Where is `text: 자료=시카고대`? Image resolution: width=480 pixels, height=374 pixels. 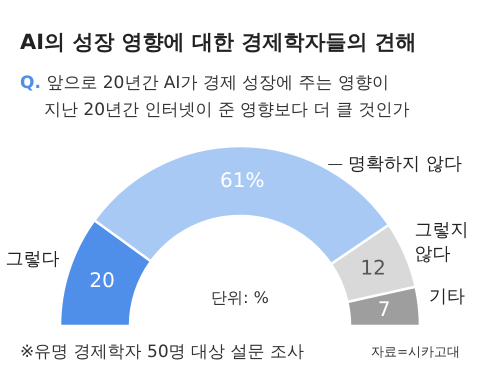 text: 자료=시카고대 is located at coordinates (415, 352).